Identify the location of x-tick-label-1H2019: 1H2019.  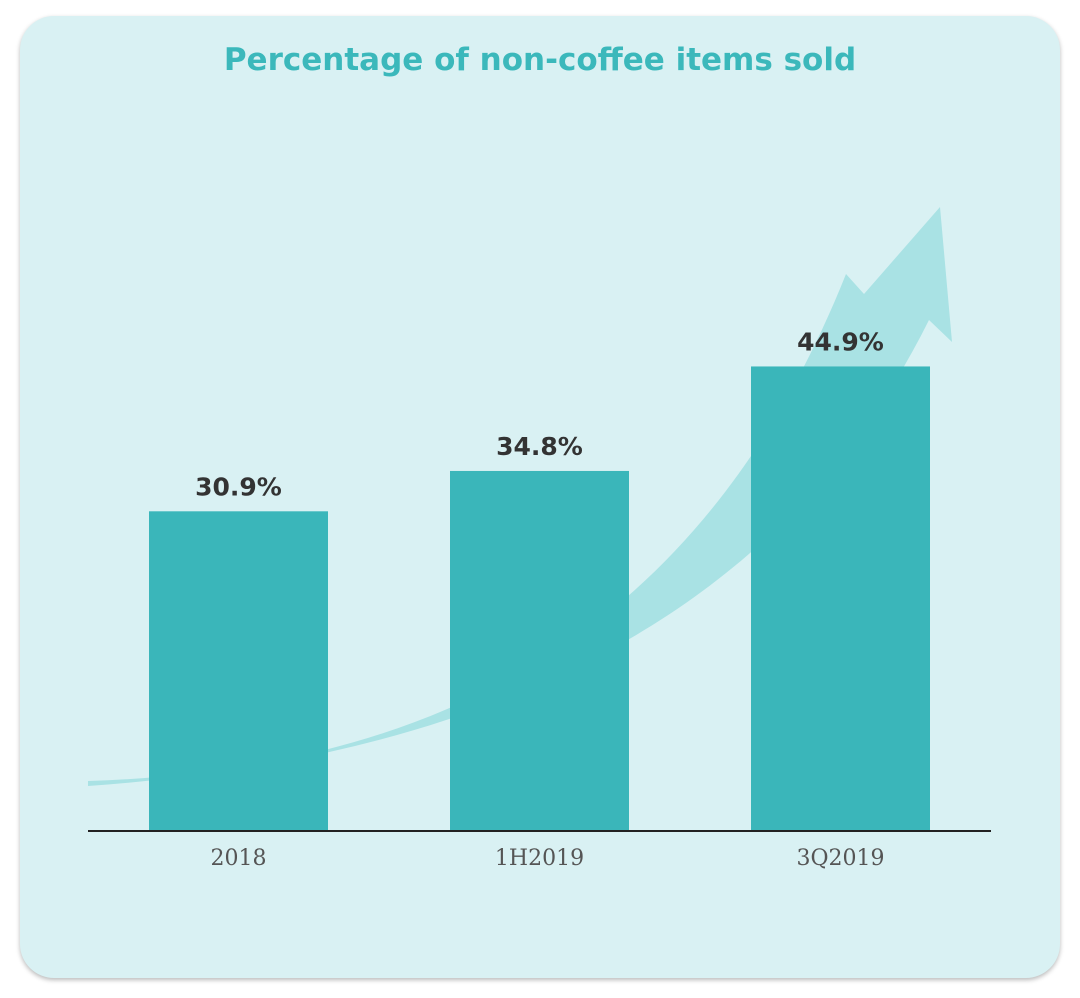
(539, 858).